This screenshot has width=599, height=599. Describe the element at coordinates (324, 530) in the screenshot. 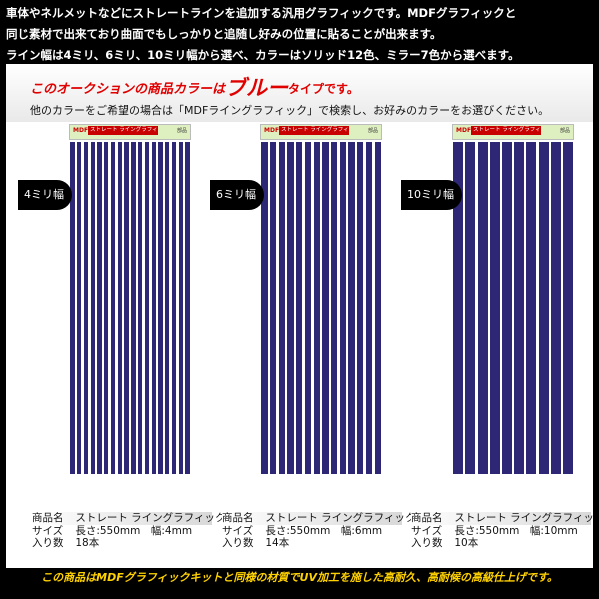

I see `spec-value: 長さ:550mm 幅:6mm` at that location.